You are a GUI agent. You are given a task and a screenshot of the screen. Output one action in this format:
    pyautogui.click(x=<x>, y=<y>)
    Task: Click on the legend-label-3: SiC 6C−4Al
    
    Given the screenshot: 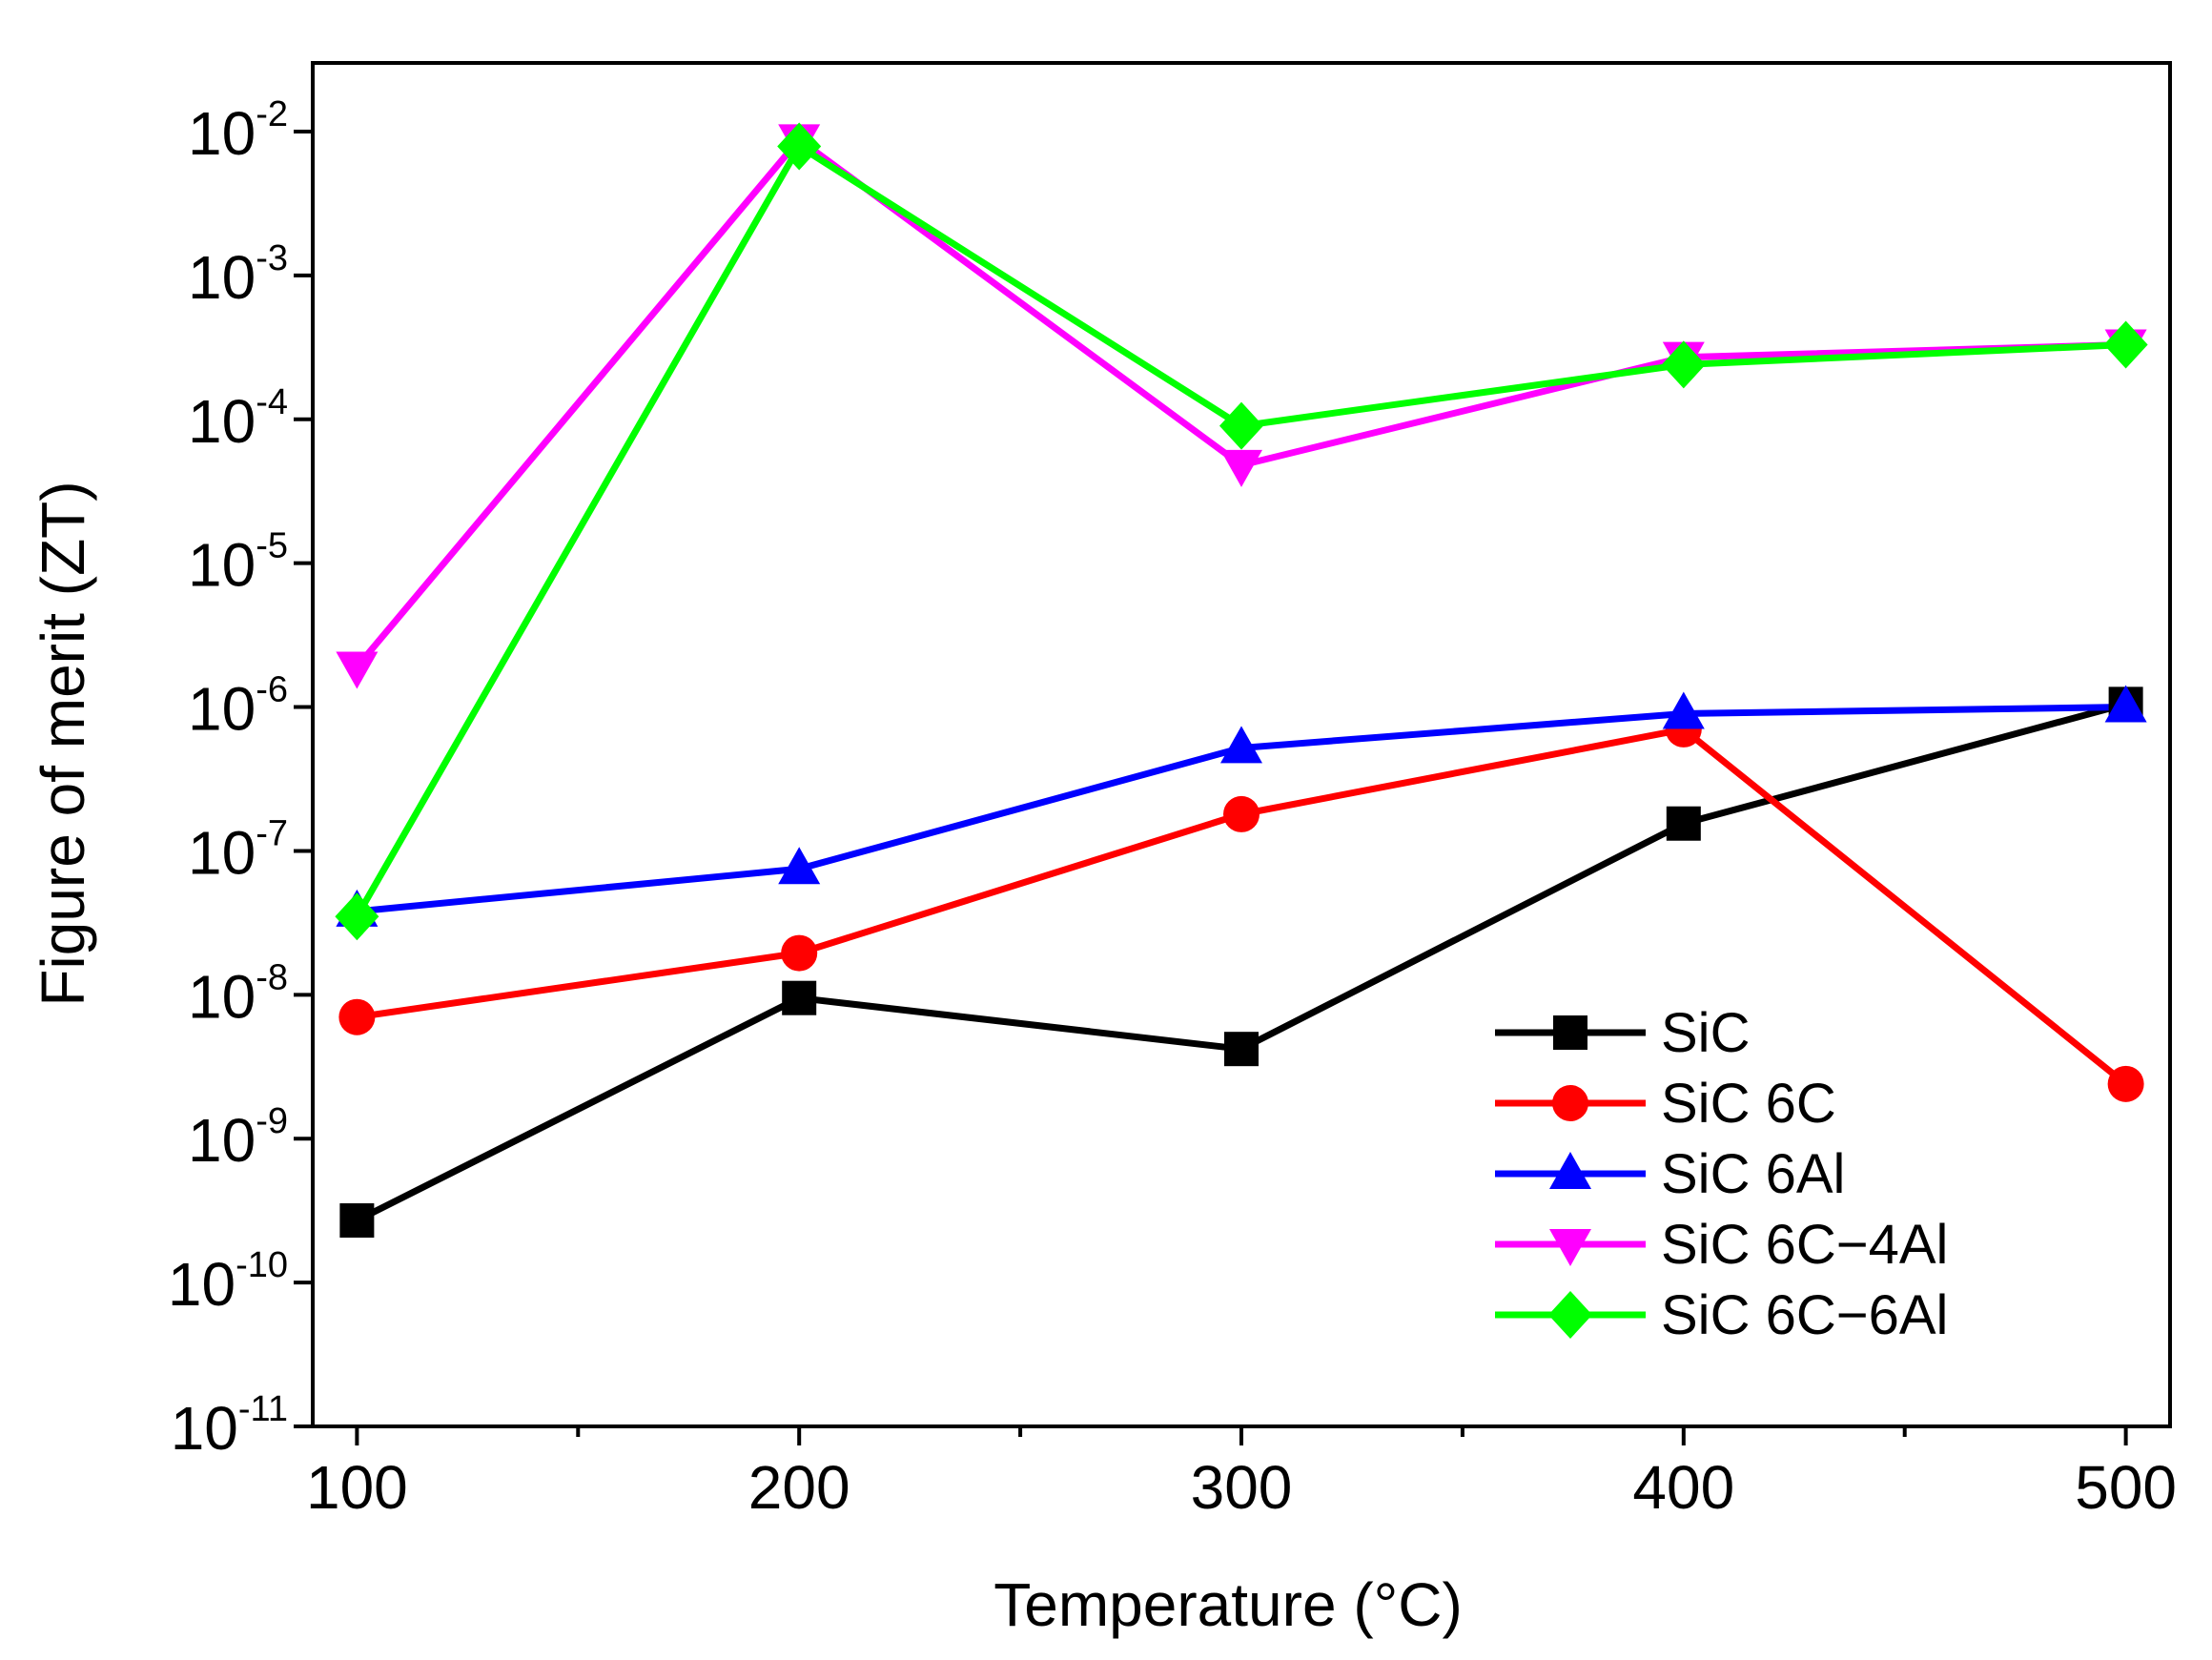 What is the action you would take?
    pyautogui.click(x=1804, y=1245)
    